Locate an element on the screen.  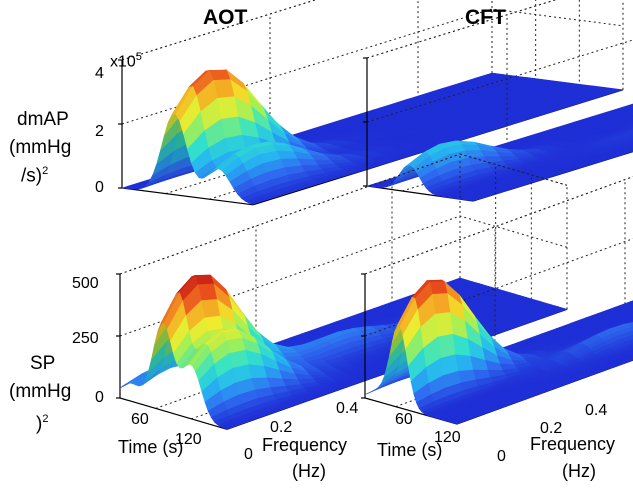
y-label-sp-sup: 2 is located at coordinates (45, 419).